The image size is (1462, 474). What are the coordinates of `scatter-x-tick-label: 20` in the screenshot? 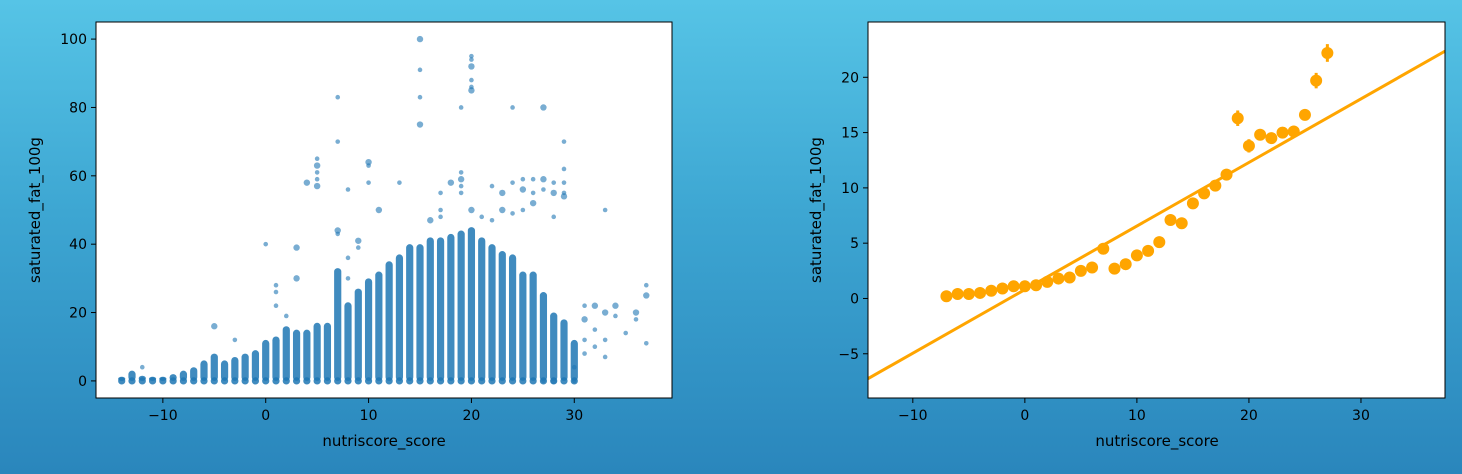 It's located at (472, 416).